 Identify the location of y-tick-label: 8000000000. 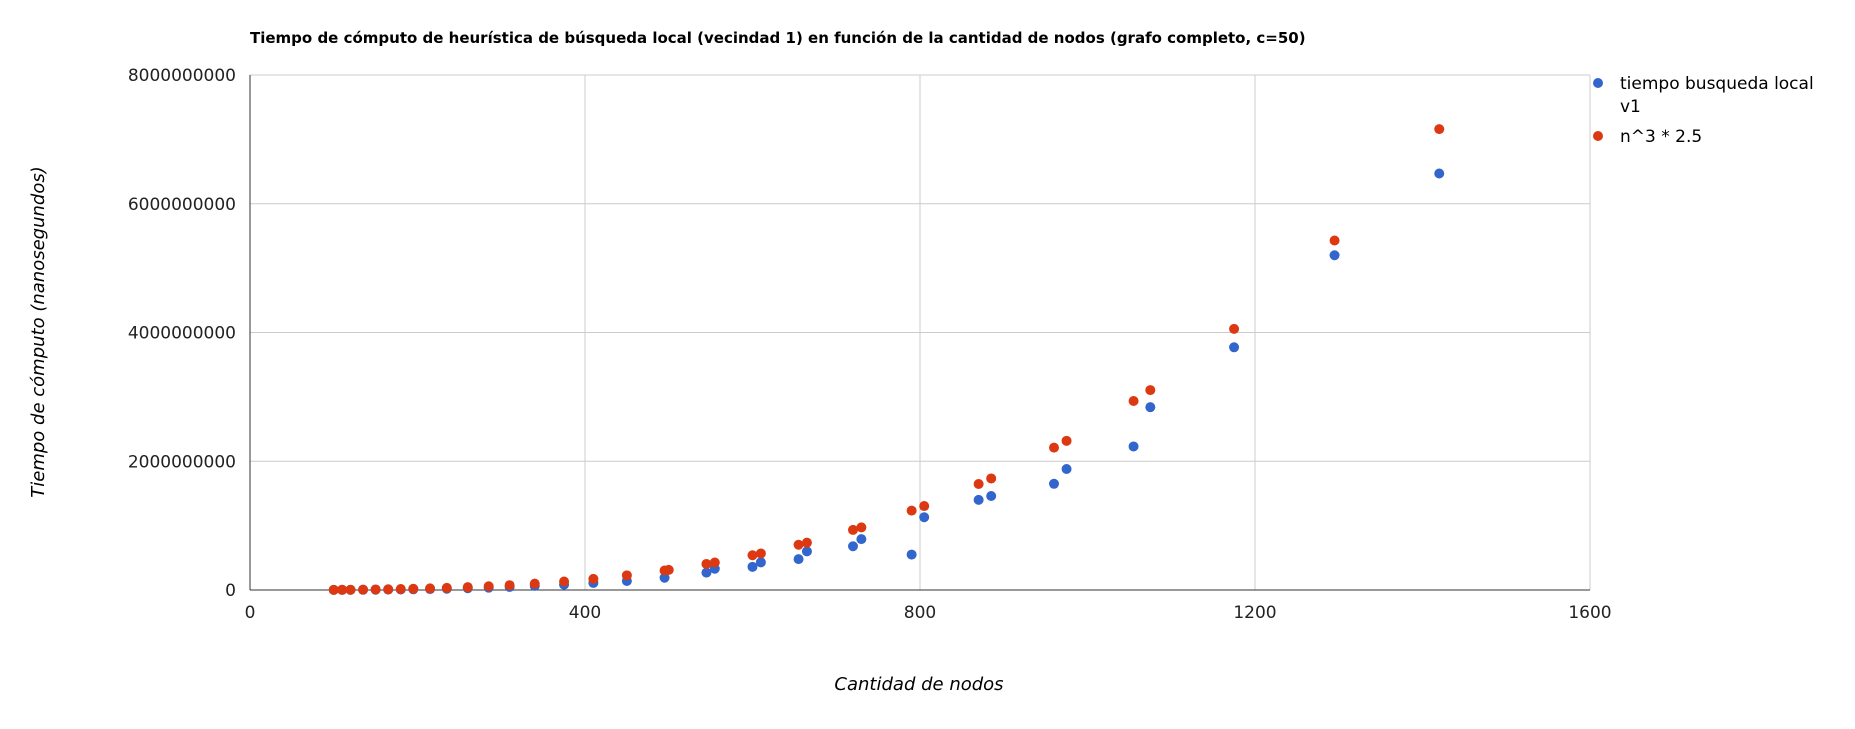
(182, 76).